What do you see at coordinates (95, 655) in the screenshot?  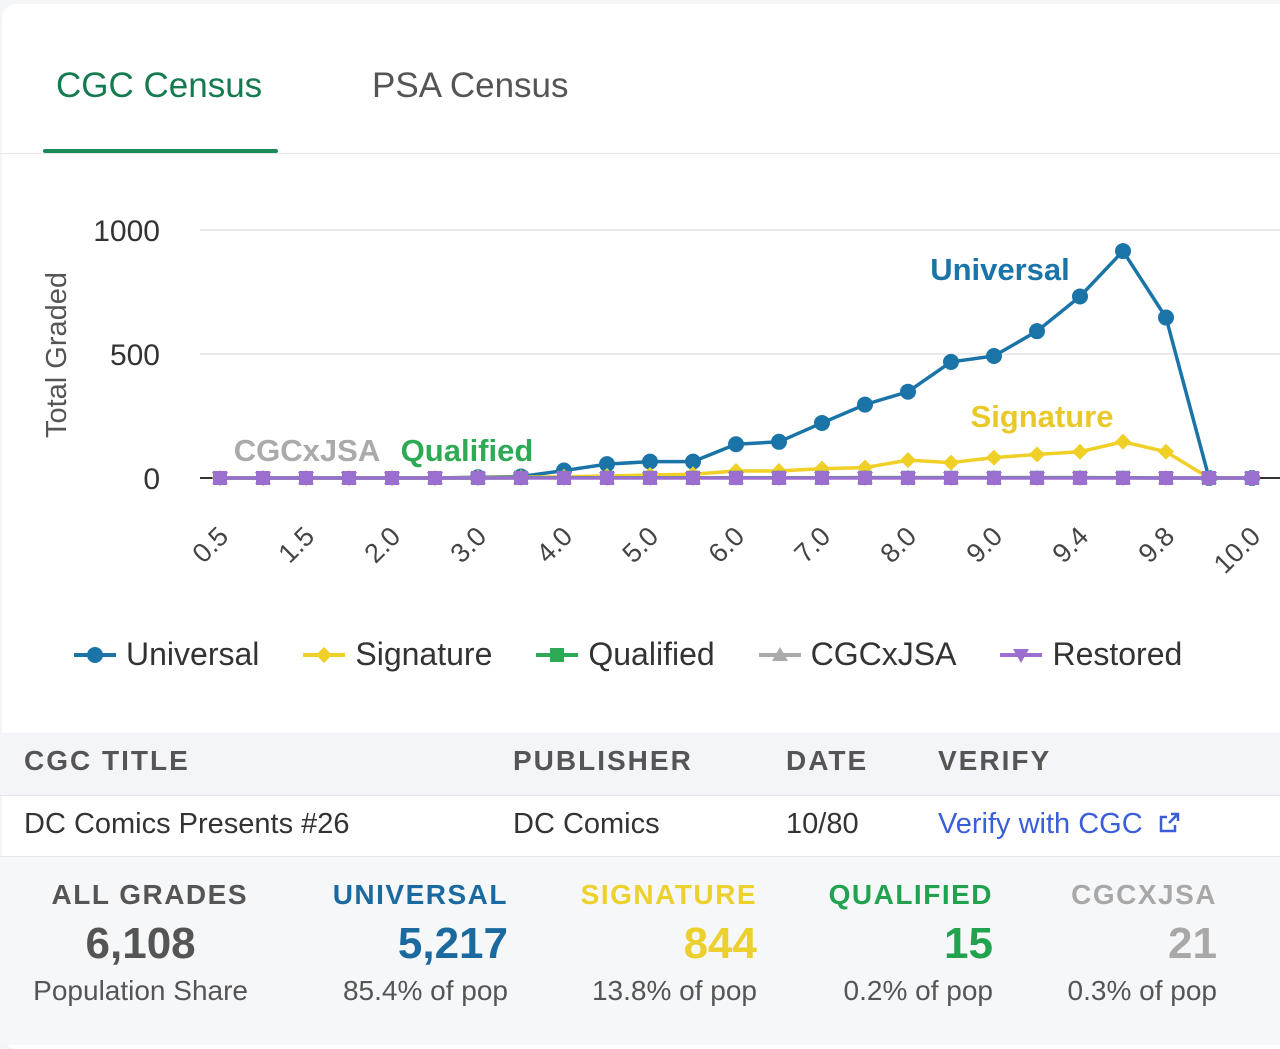 I see `circle-marker-icon` at bounding box center [95, 655].